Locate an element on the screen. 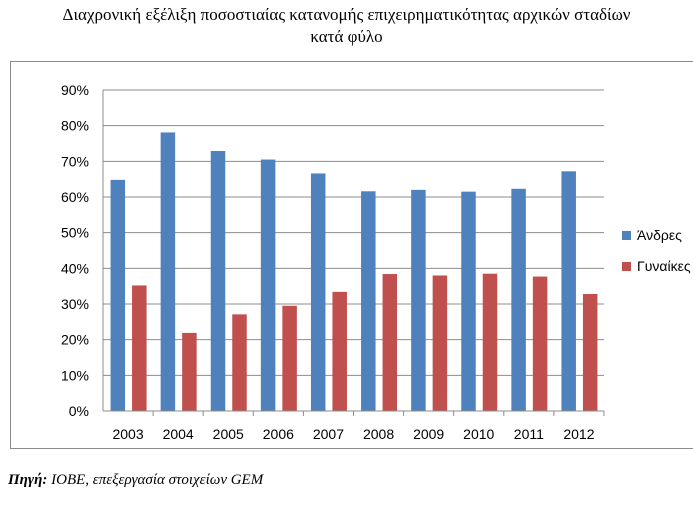 Image resolution: width=693 pixels, height=511 pixels. bar-women-2011 is located at coordinates (540, 343).